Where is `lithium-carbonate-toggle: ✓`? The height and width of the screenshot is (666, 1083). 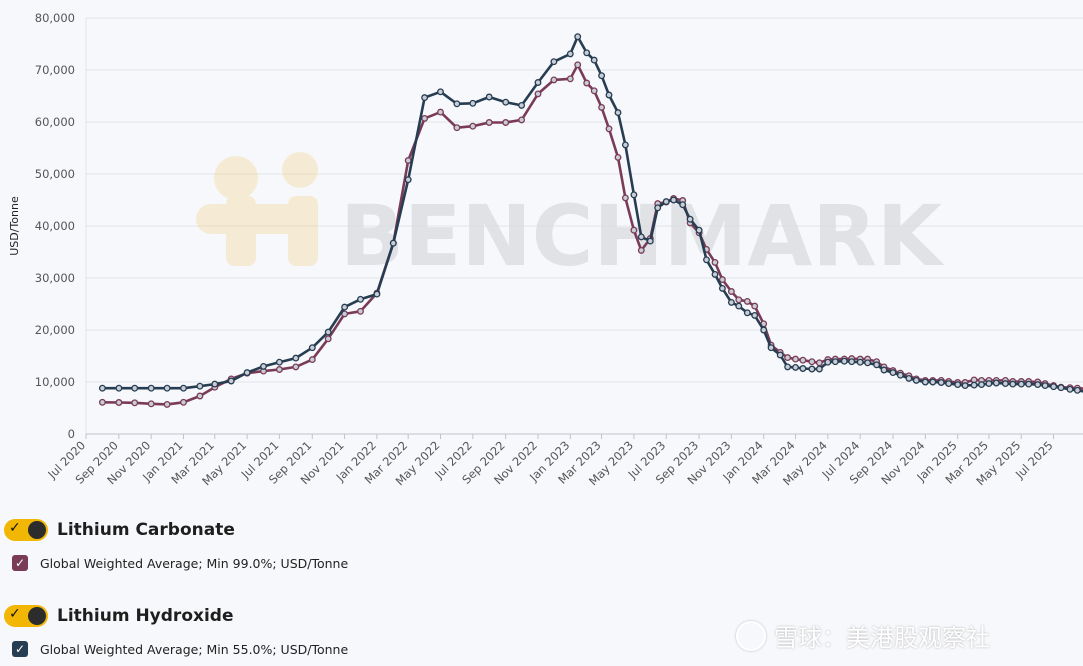
lithium-carbonate-toggle: ✓ is located at coordinates (26, 530).